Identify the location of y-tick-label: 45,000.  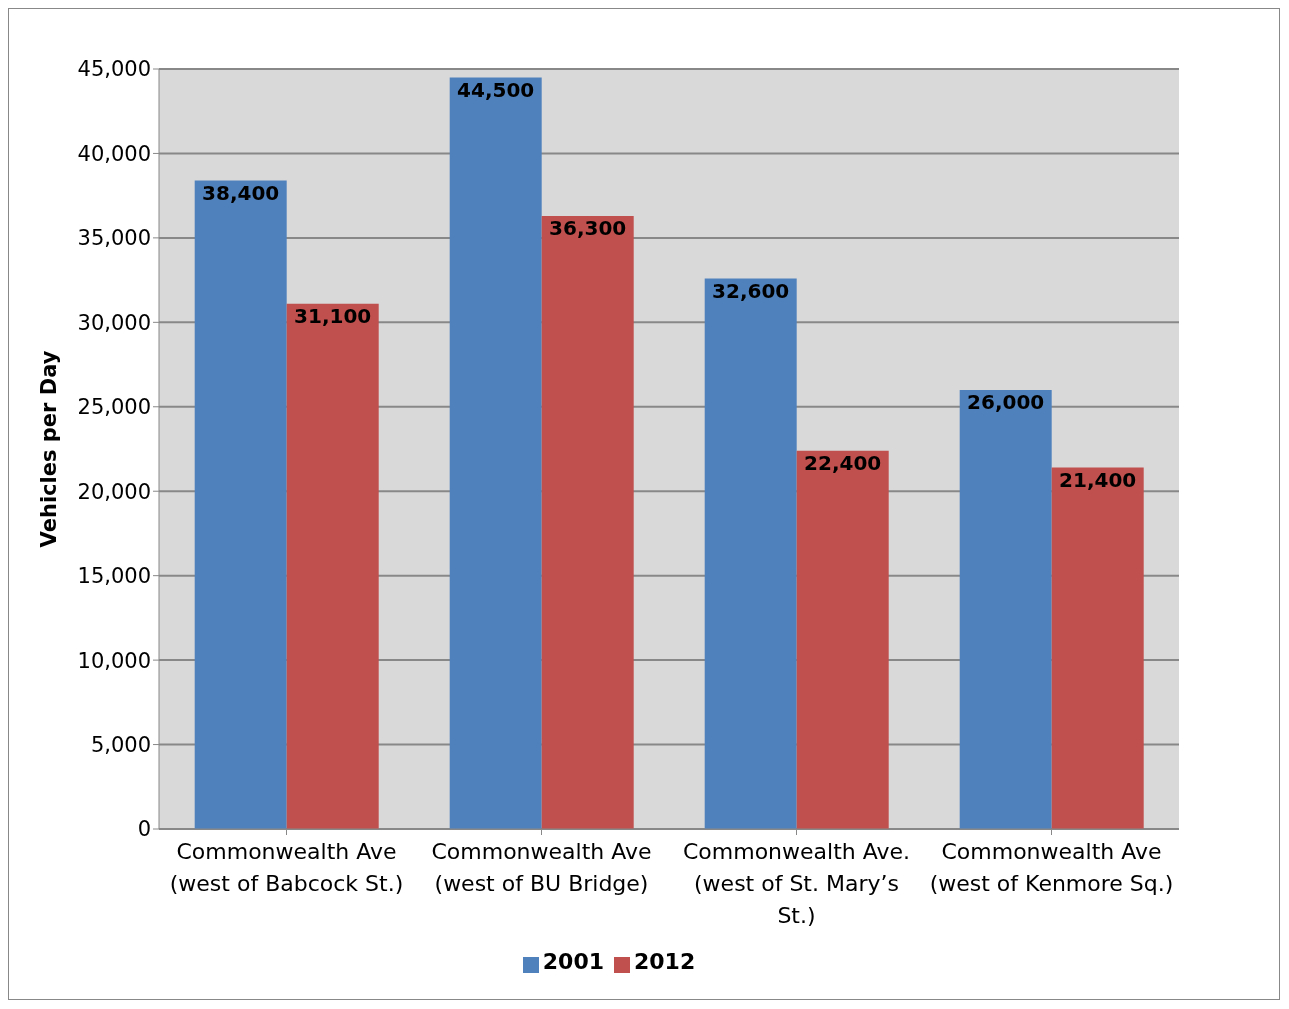
(114, 69).